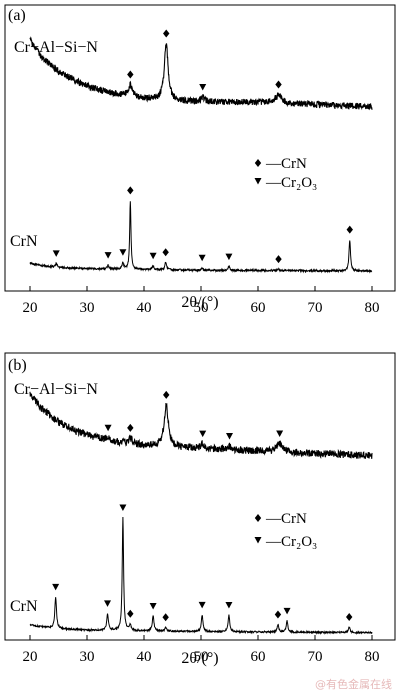 The image size is (400, 695). I want to click on panel-label: (b), so click(17, 365).